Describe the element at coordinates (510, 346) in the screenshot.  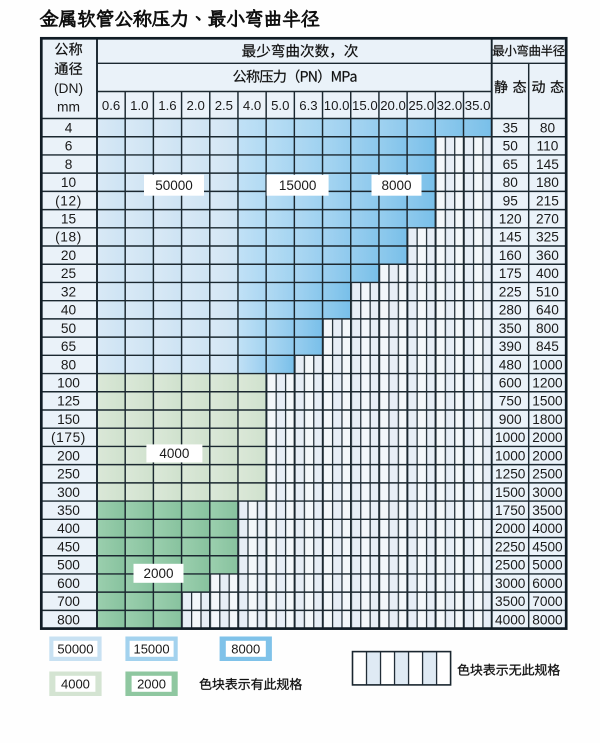
I see `svg-text: 390` at that location.